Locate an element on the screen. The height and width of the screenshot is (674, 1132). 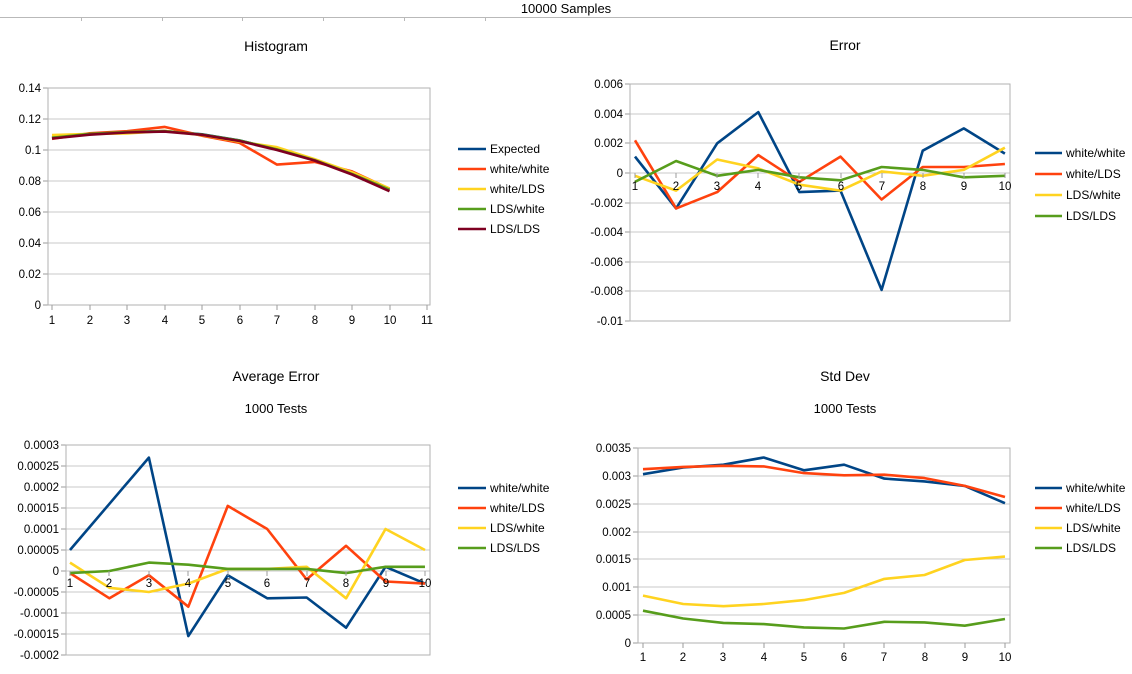
sheet-row-border is located at coordinates (566, 17).